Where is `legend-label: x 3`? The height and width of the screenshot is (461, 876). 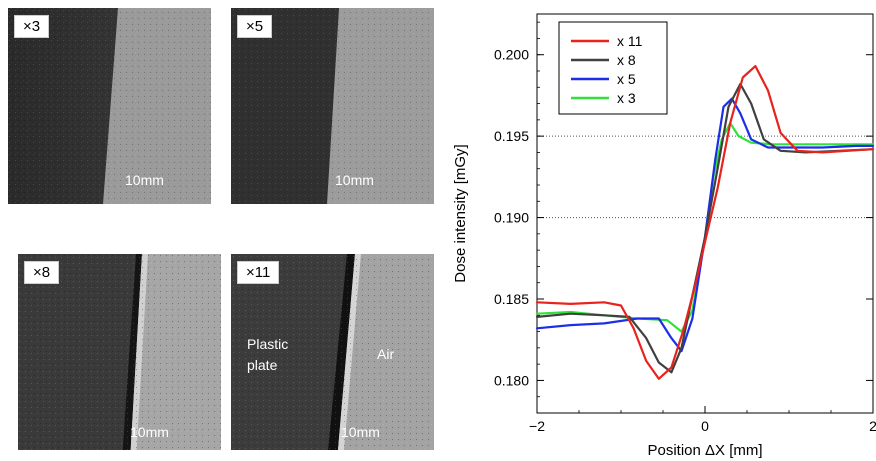
legend-label: x 3 is located at coordinates (626, 98).